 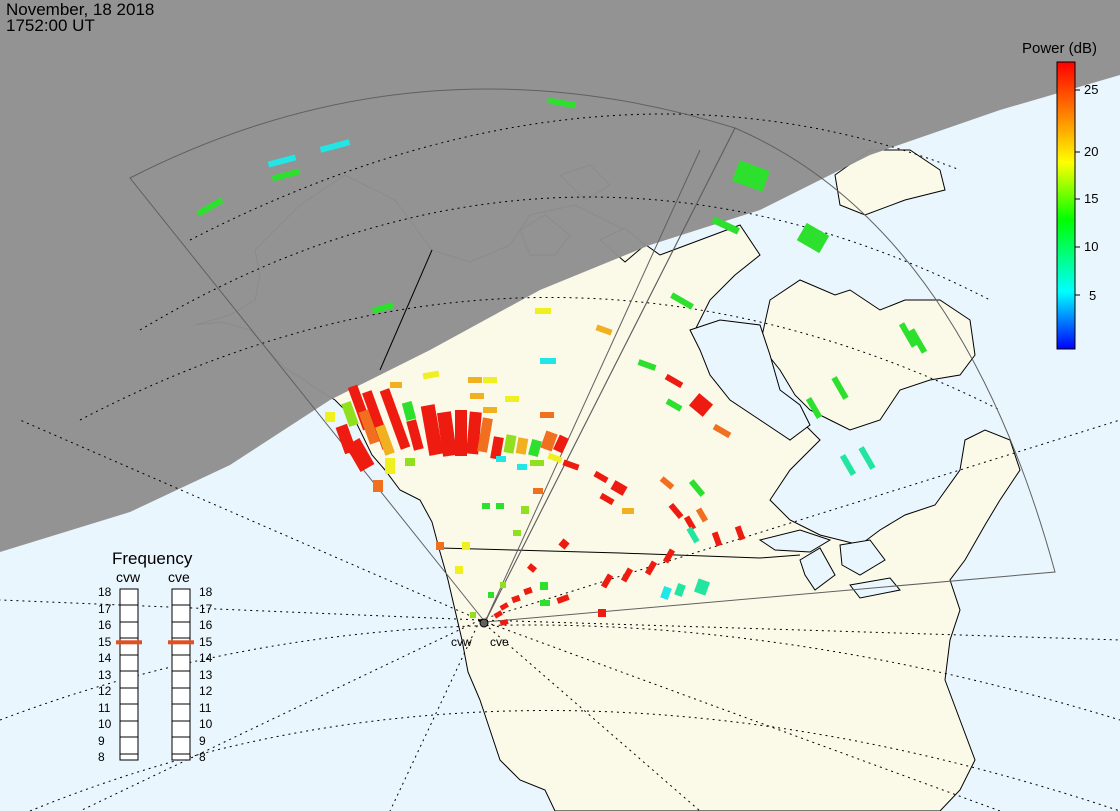 What do you see at coordinates (1066, 205) in the screenshot?
I see `power-colorbar` at bounding box center [1066, 205].